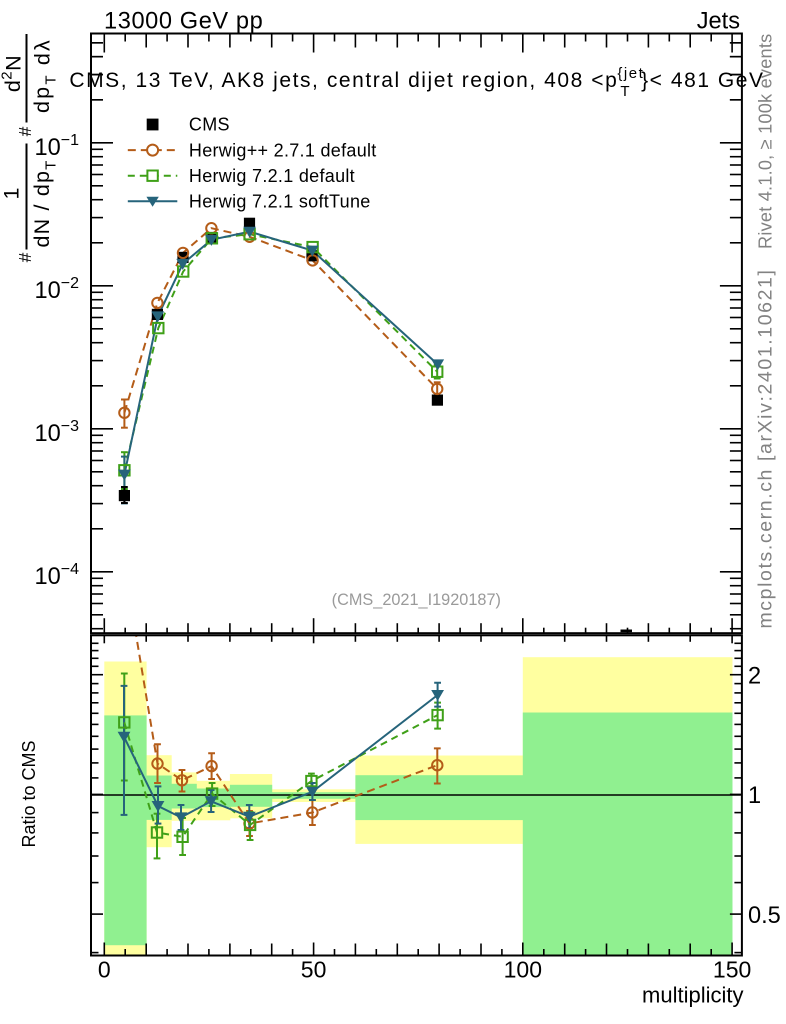 The height and width of the screenshot is (1024, 786). What do you see at coordinates (272, 176) in the screenshot?
I see `svg-text: Herwig 7.2.1 default` at bounding box center [272, 176].